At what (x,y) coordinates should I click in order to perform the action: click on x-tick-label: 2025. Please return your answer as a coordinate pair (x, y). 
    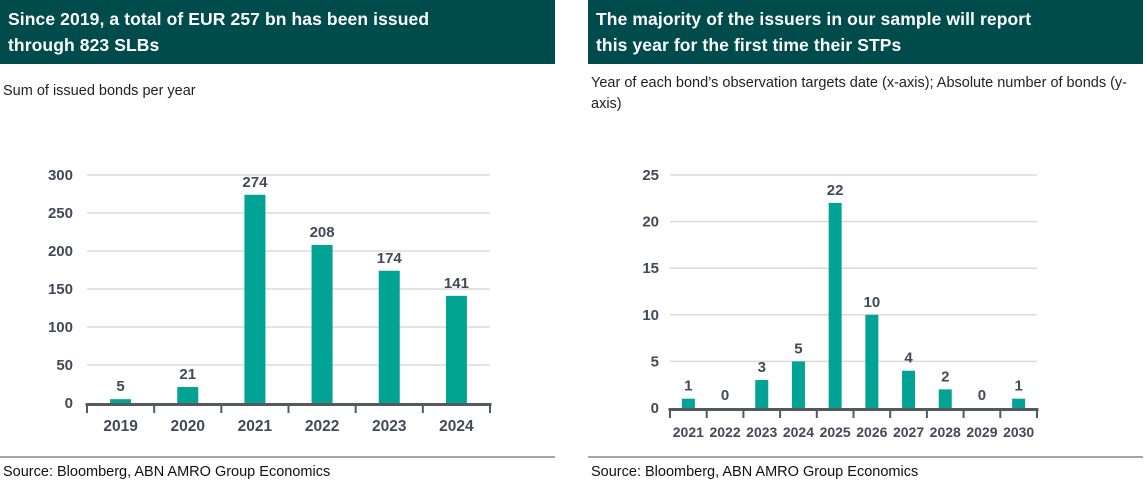
    Looking at the image, I should click on (835, 432).